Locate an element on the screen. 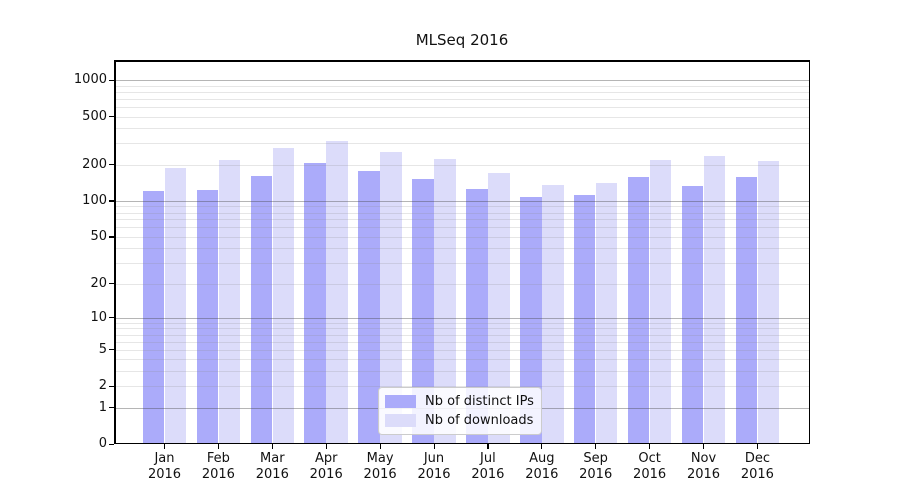 This screenshot has width=900, height=500. bar-oct-downloads is located at coordinates (660, 302).